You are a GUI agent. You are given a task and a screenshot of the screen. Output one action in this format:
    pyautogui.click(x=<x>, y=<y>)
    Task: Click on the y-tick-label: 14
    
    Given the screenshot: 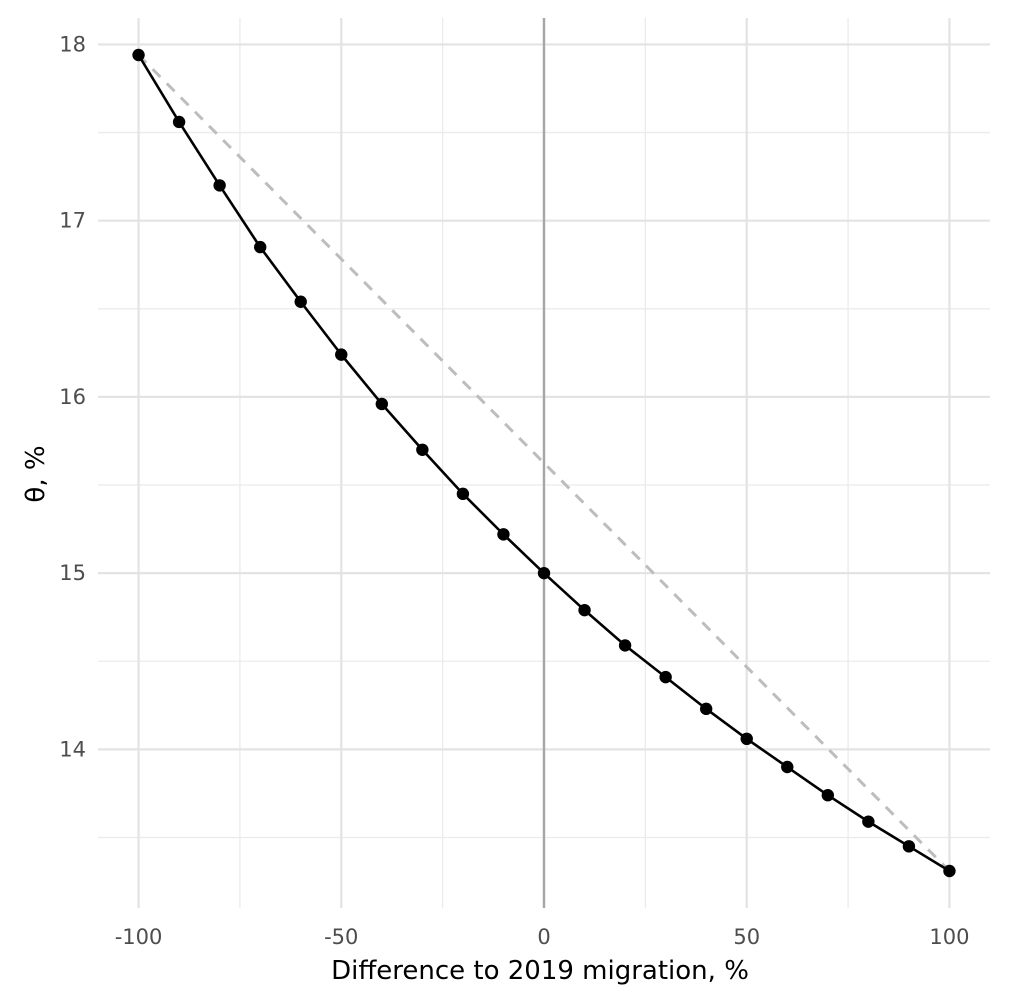 What is the action you would take?
    pyautogui.click(x=72, y=749)
    